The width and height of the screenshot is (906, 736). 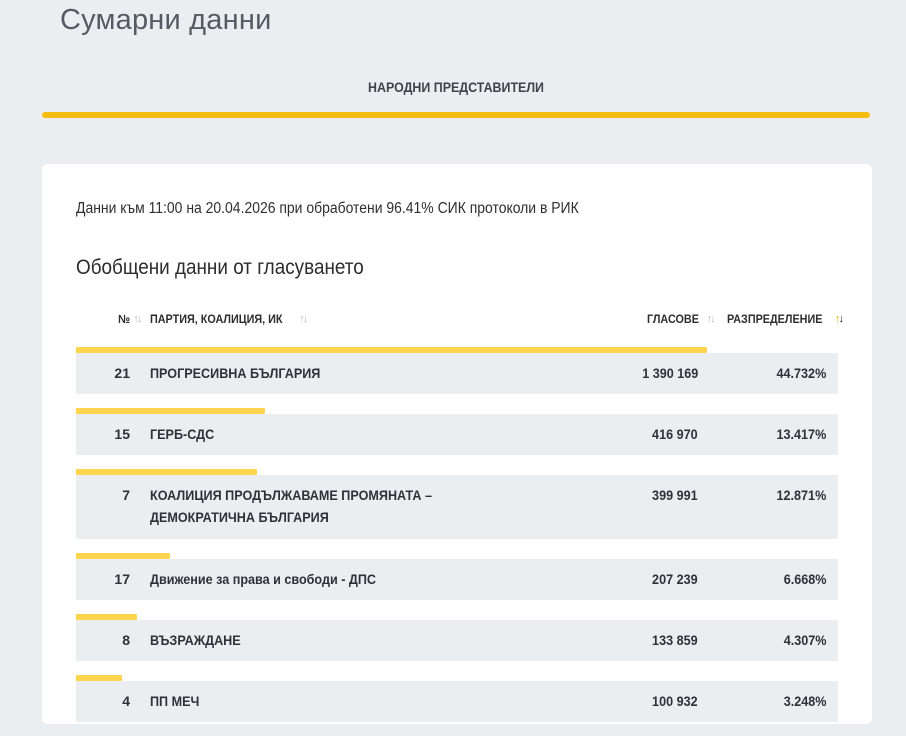 I want to click on distribution-value: 3.248%, so click(x=802, y=701).